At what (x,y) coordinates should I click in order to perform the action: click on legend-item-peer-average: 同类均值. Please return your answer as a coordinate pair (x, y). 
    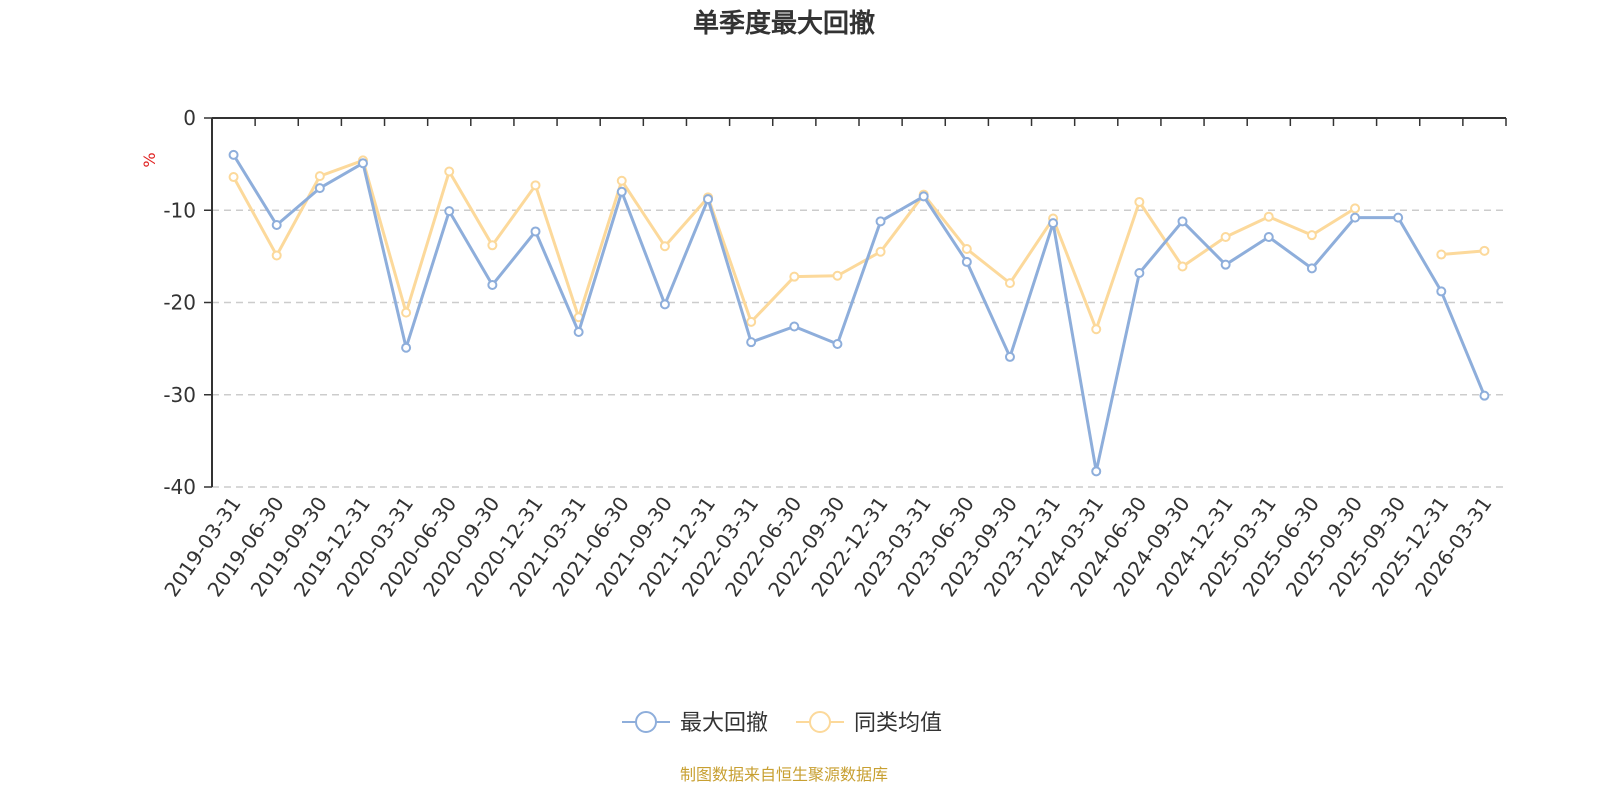
    Looking at the image, I should click on (869, 723).